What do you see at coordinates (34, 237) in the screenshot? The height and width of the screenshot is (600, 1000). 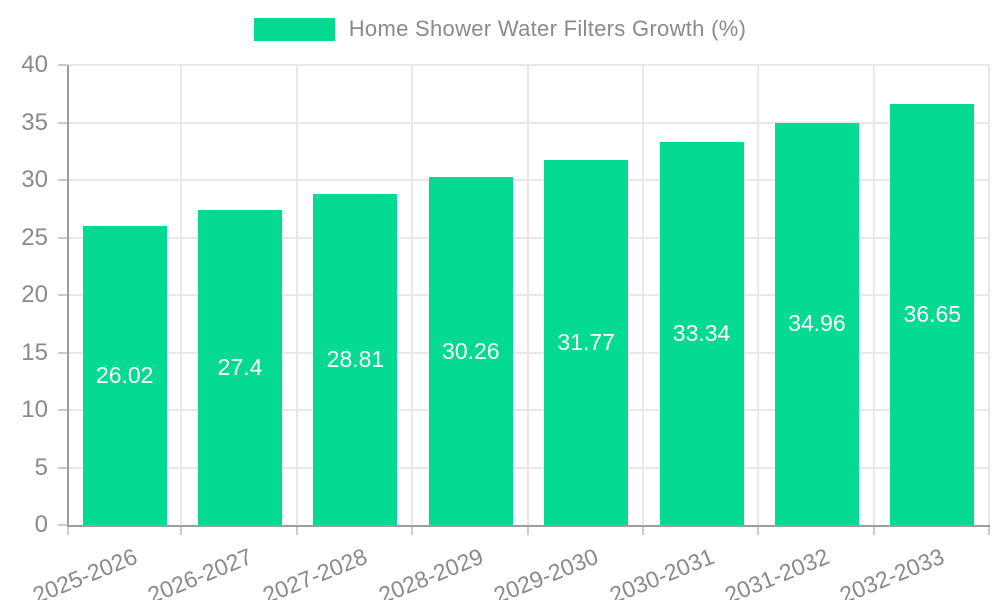 I see `y-tick-label: 25` at bounding box center [34, 237].